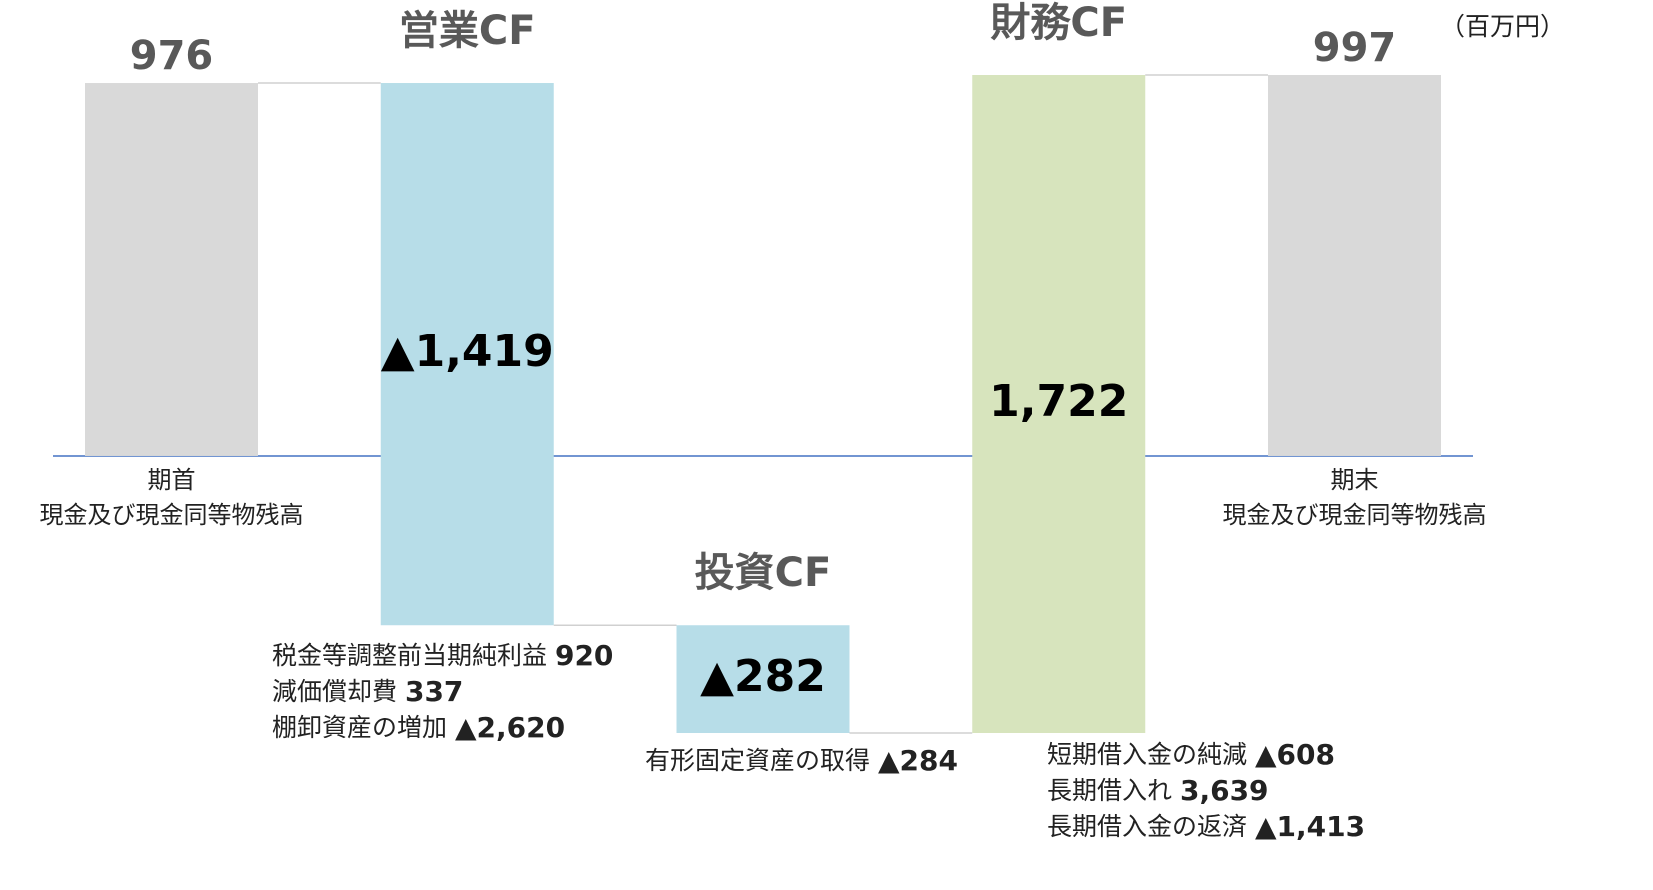 The height and width of the screenshot is (890, 1653). I want to click on detail-line: 長期借入れ 3,639, so click(1158, 790).